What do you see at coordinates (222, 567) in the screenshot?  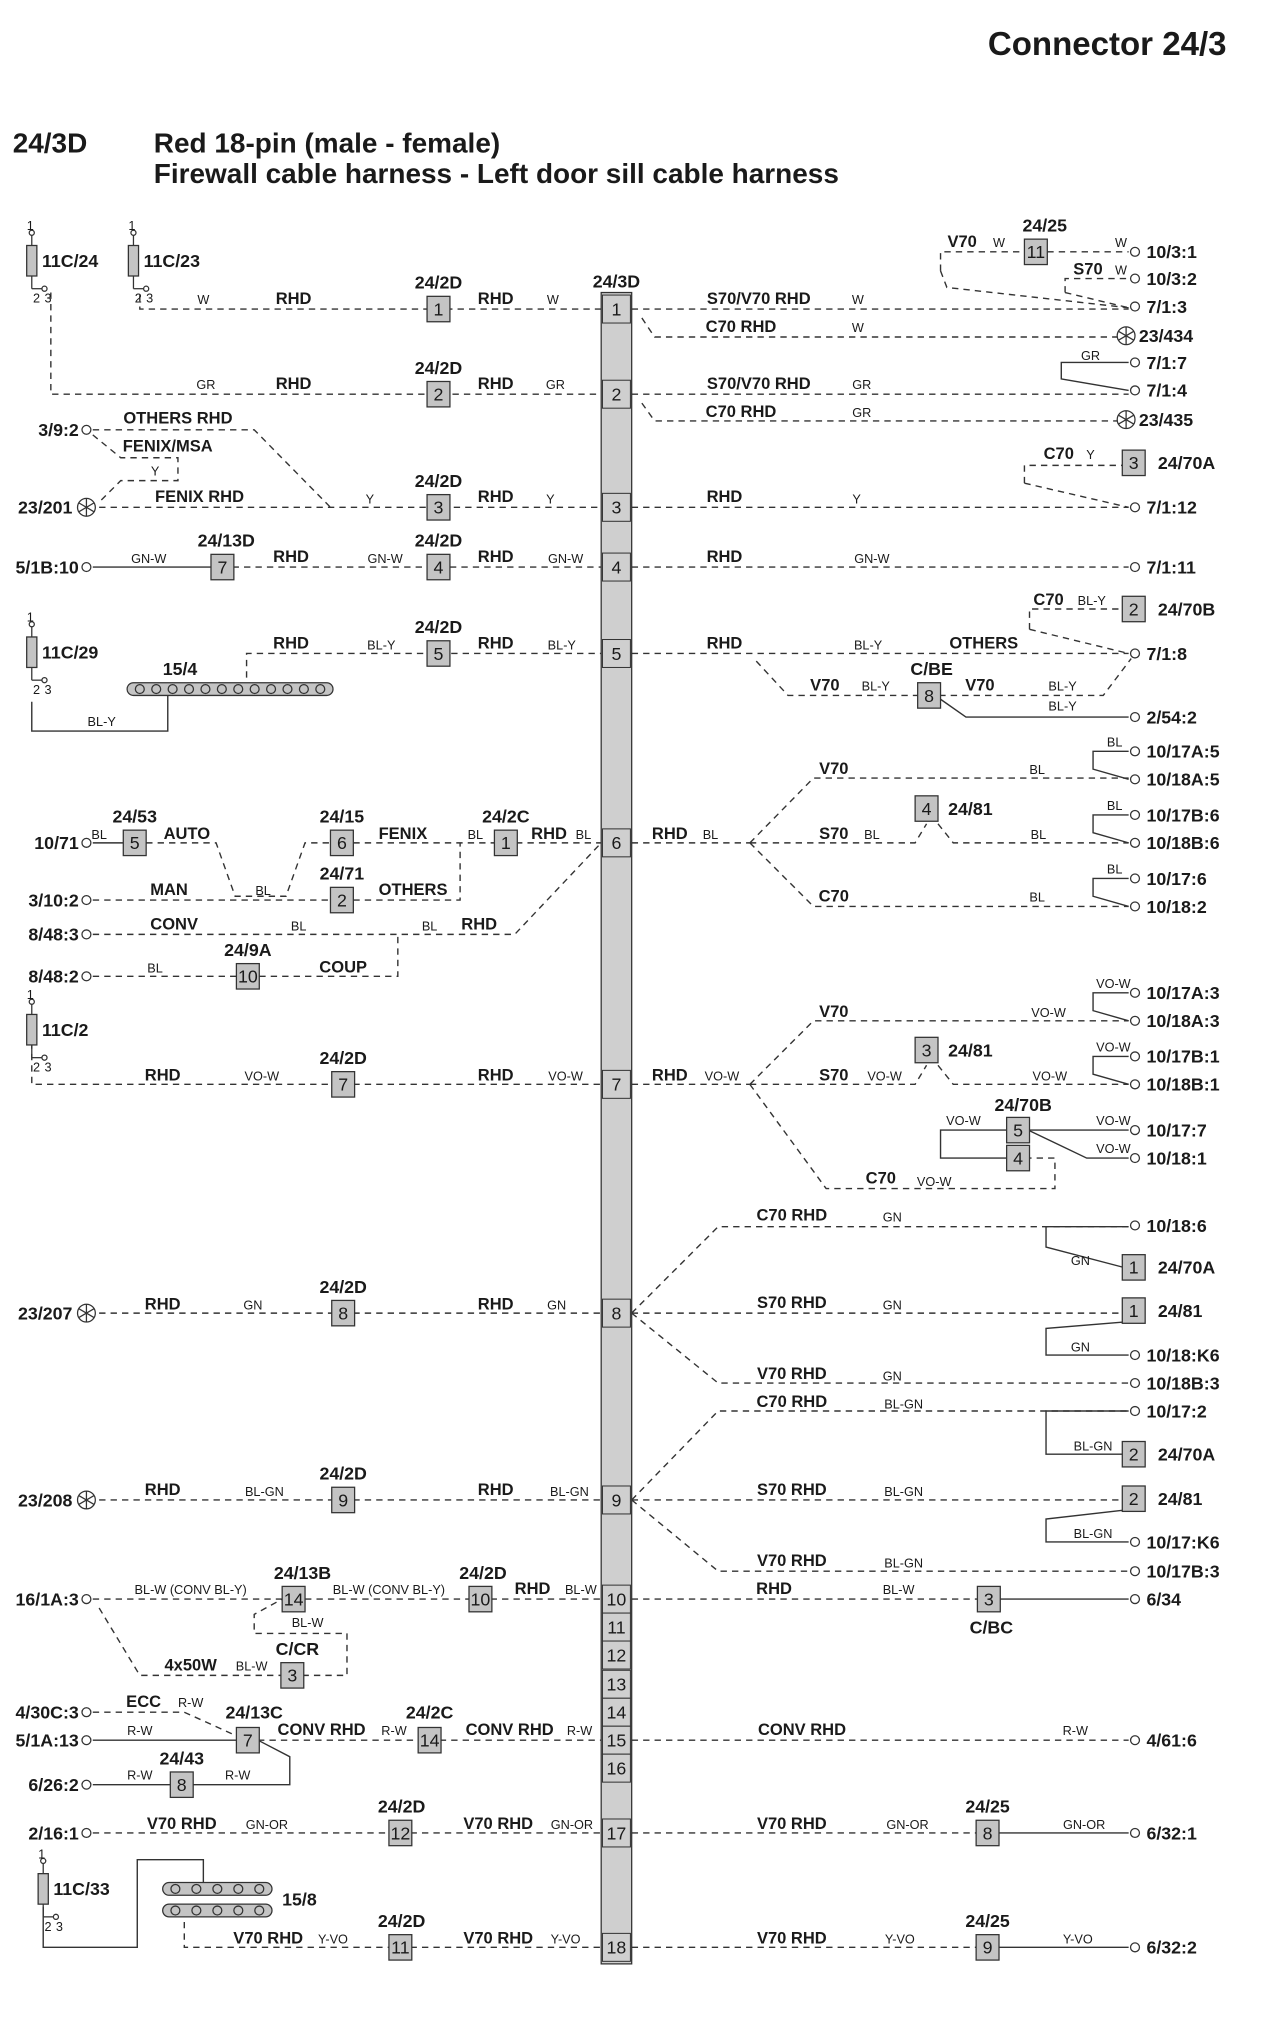 I see `inline-connector-pin: 7` at bounding box center [222, 567].